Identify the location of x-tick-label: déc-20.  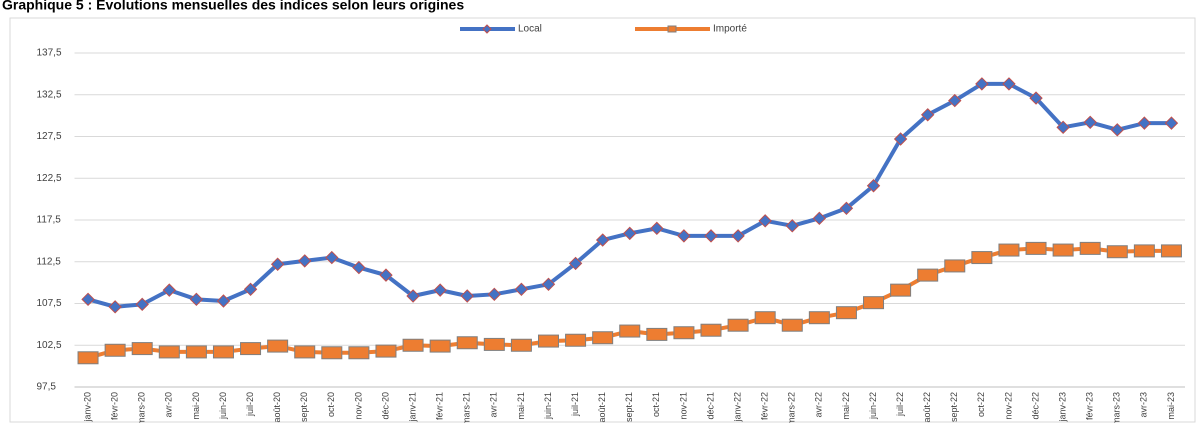
(385, 406).